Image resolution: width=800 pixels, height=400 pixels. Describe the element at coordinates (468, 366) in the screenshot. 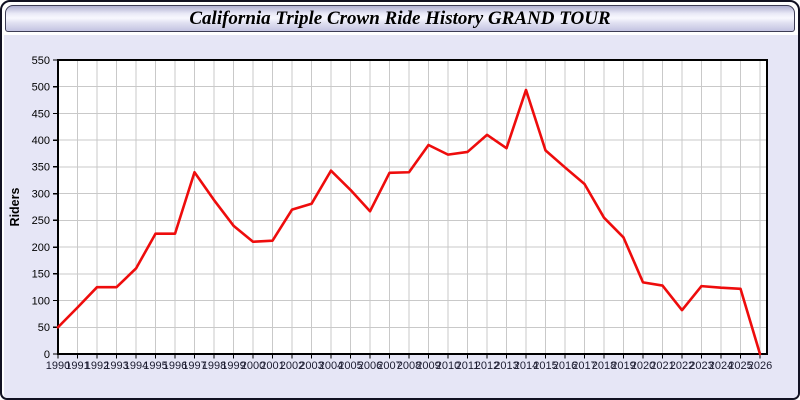

I see `svg-text: 2011` at that location.